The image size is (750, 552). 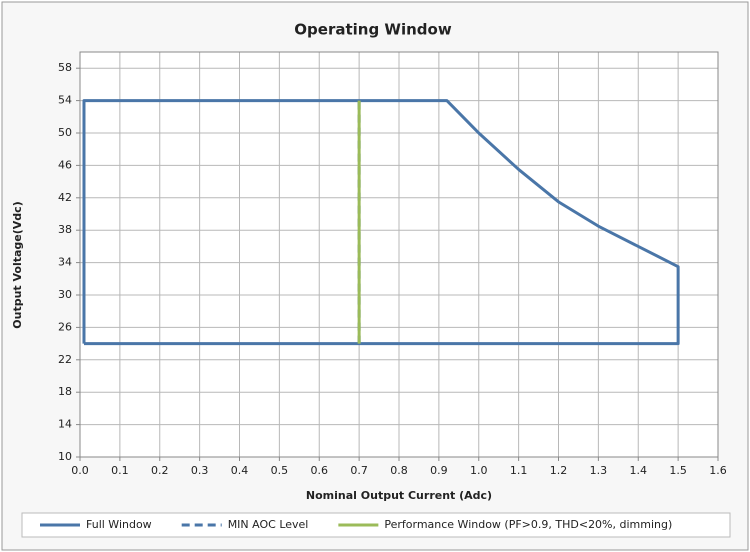 I want to click on x-tick-label: 1.3, so click(x=599, y=470).